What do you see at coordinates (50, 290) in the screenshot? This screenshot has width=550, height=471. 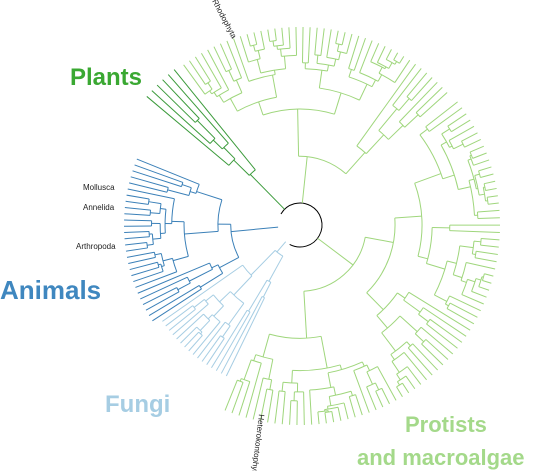 I see `animals-label: Animals` at bounding box center [50, 290].